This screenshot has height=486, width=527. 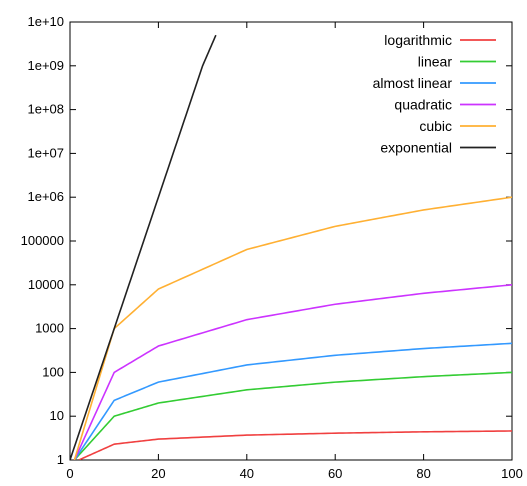 I want to click on legend-label: cubic, so click(x=435, y=126).